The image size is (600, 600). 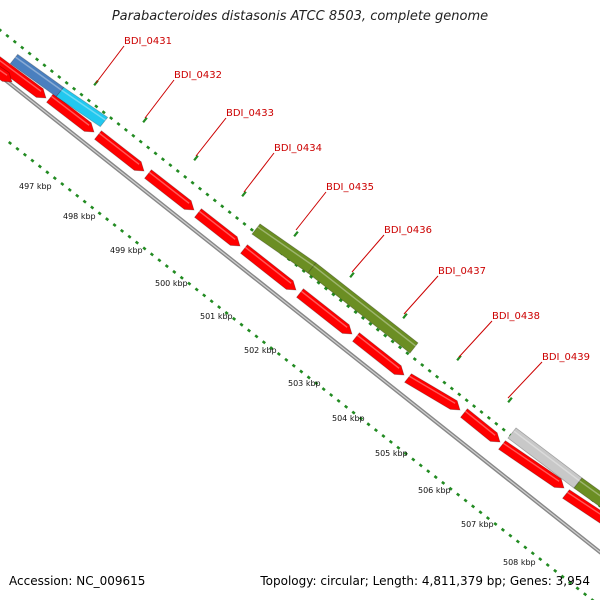 I want to click on cds-arrow-edge, so click(x=6, y=74).